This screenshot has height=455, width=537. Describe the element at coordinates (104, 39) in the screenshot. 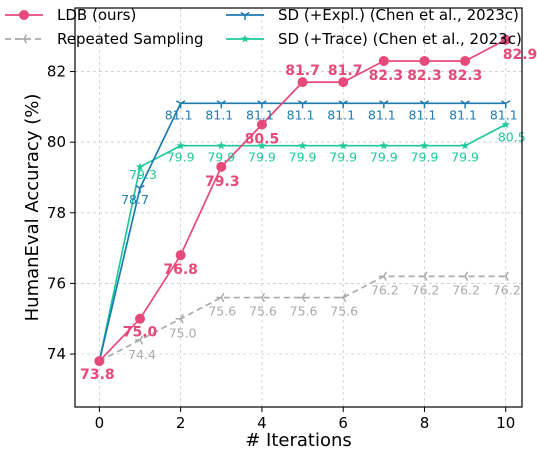

I see `legend-item: Repeated Sampling` at that location.